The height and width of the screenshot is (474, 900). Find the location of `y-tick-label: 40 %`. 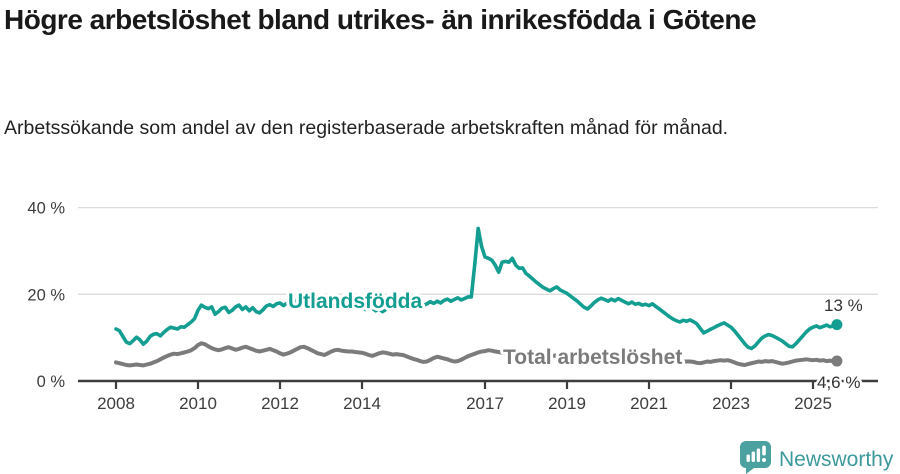

y-tick-label: 40 % is located at coordinates (46, 209).